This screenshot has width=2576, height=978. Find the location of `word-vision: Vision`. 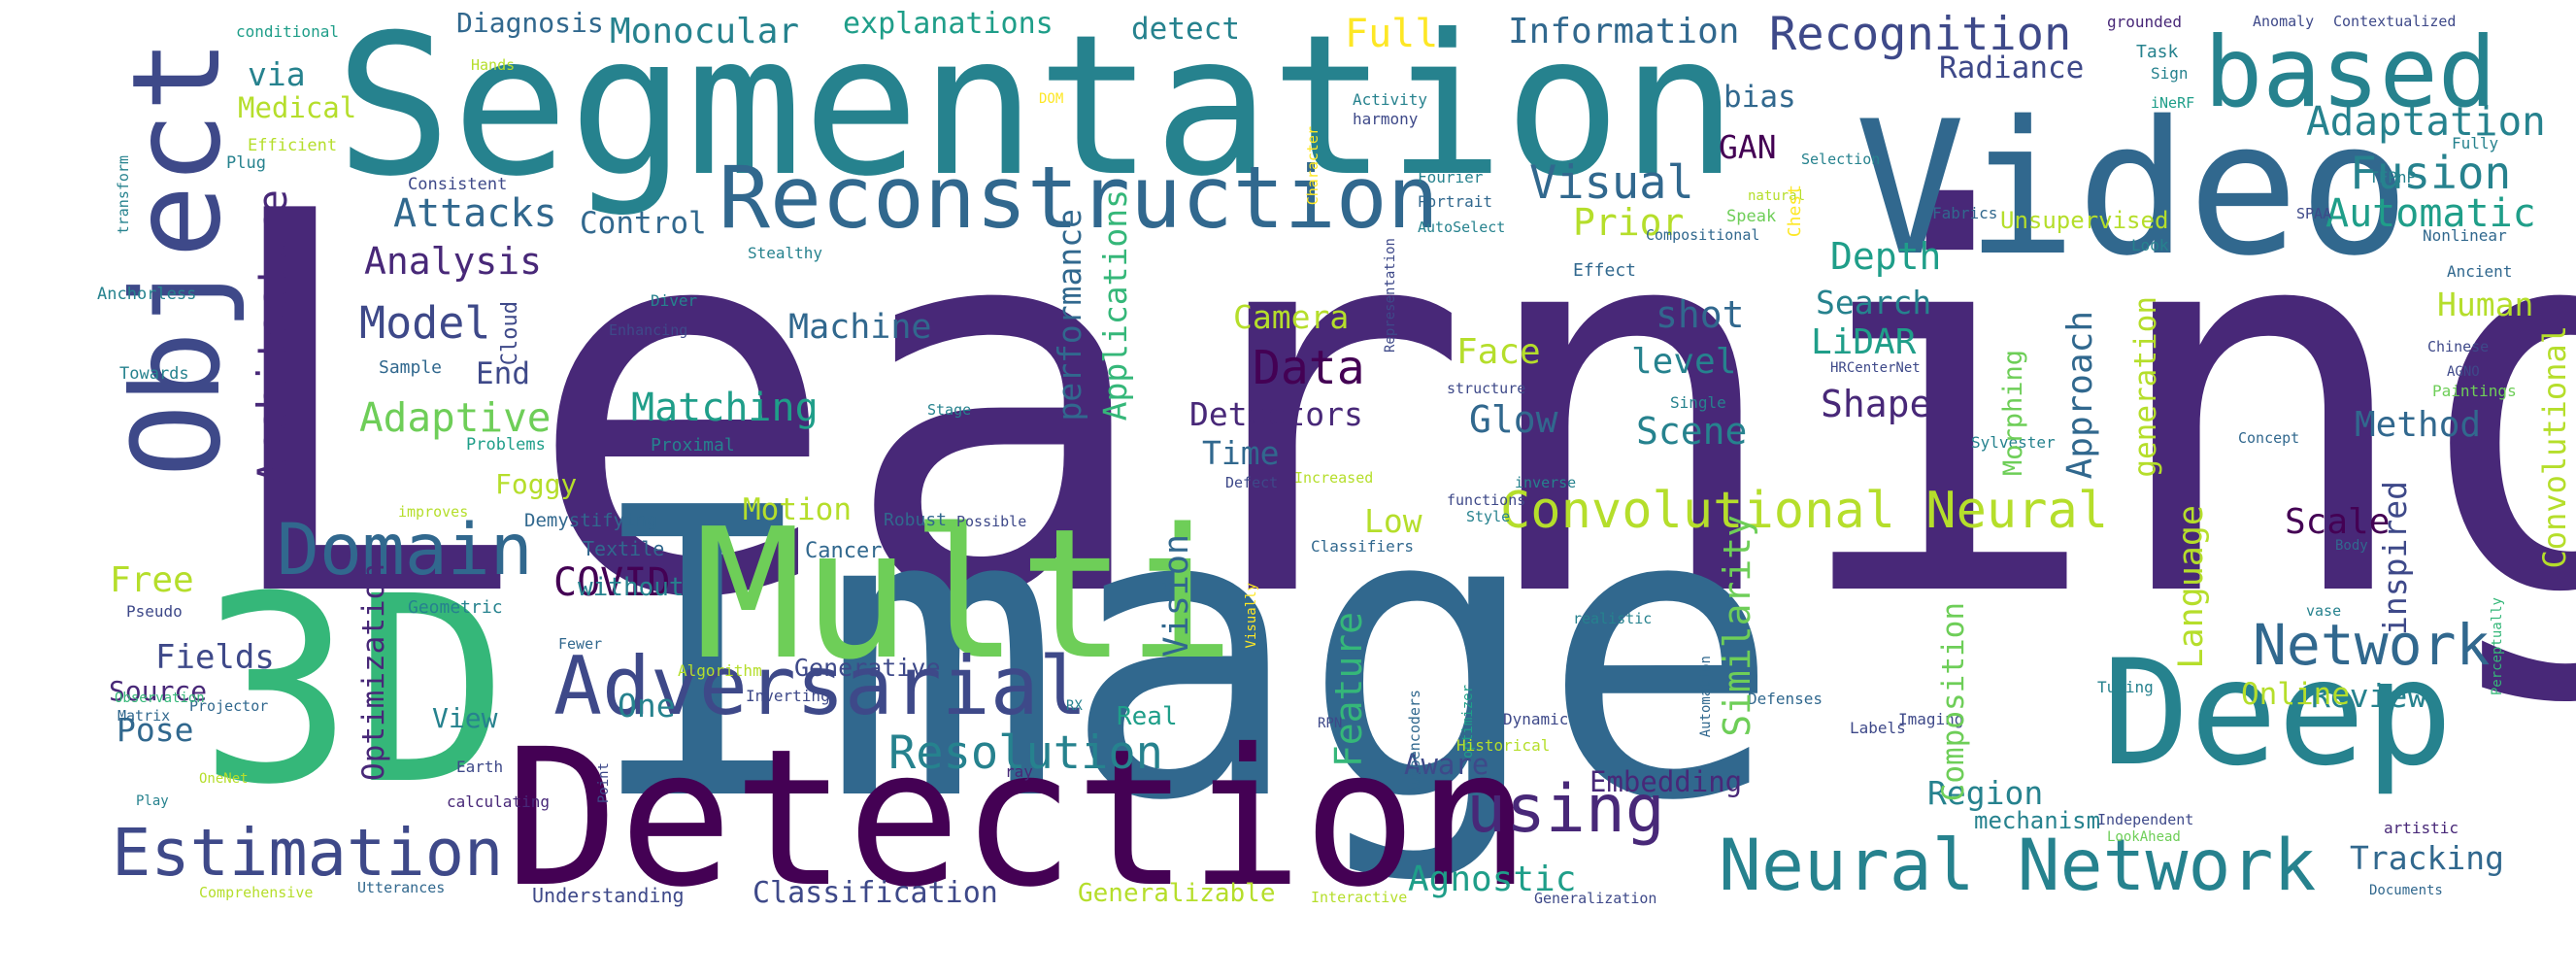

word-vision: Vision is located at coordinates (1177, 596).